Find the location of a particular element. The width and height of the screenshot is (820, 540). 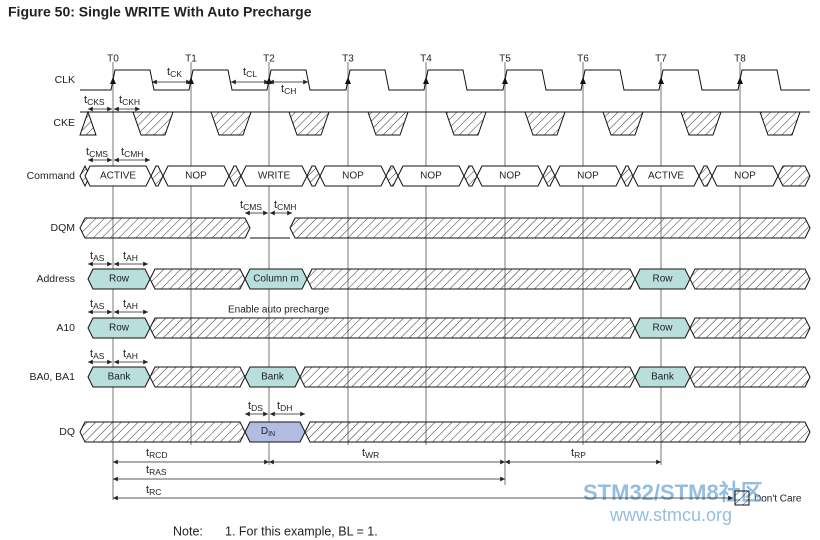

legend-swatch is located at coordinates (742, 498).